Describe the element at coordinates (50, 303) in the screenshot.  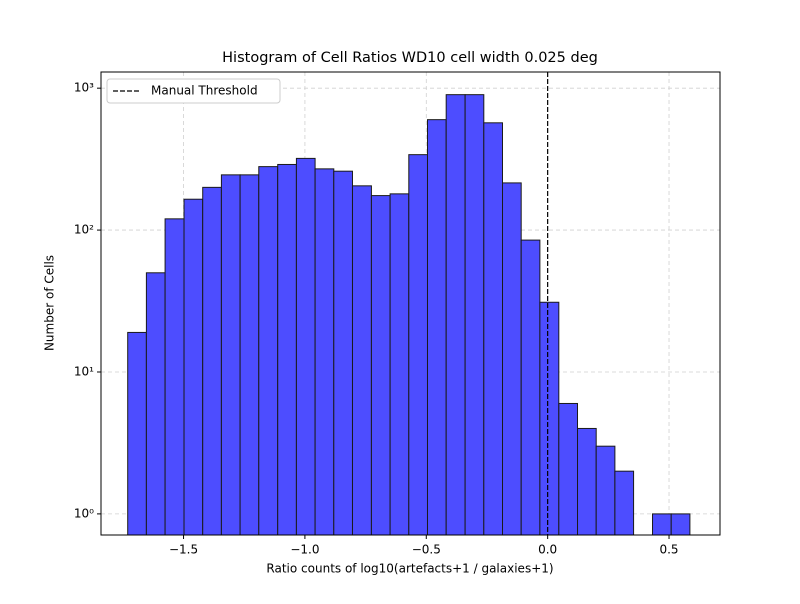
I see `y-axis-label: Number of Cells` at that location.